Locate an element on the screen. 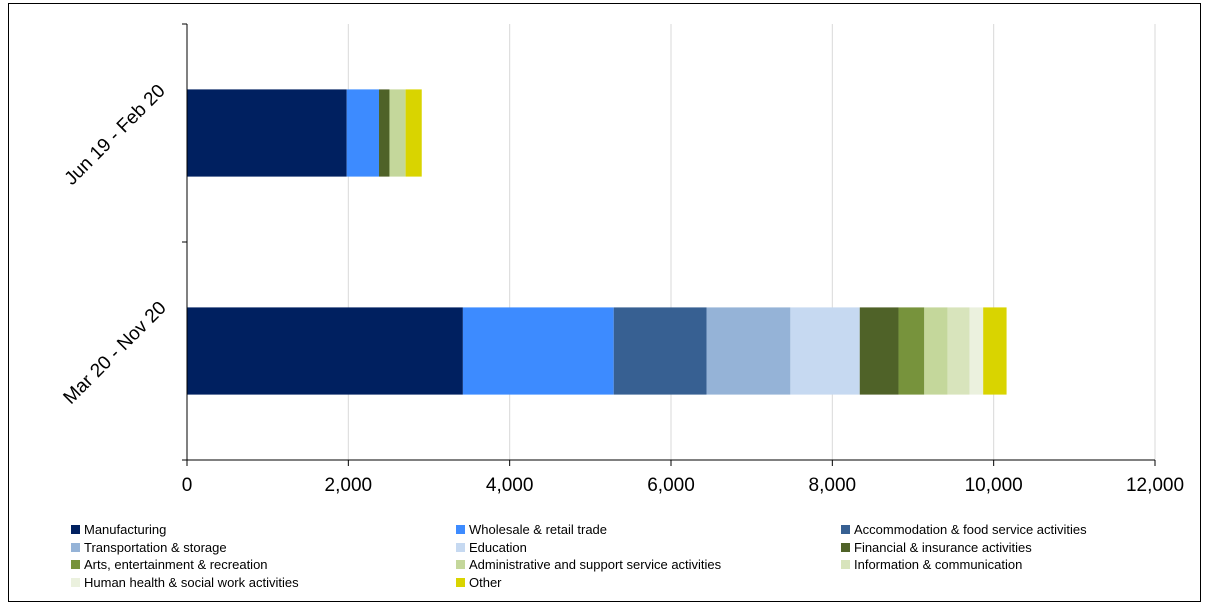 This screenshot has height=605, width=1208. category-label: Mar 20 - Nov 20 is located at coordinates (115, 353).